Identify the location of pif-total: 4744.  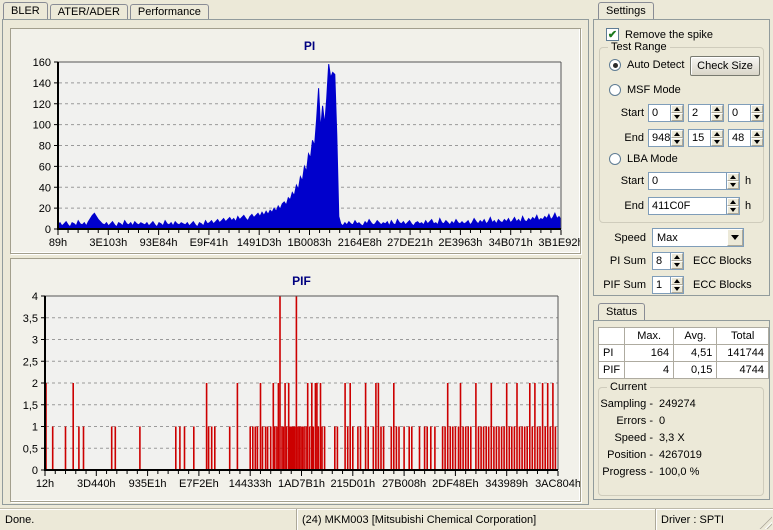
(742, 370).